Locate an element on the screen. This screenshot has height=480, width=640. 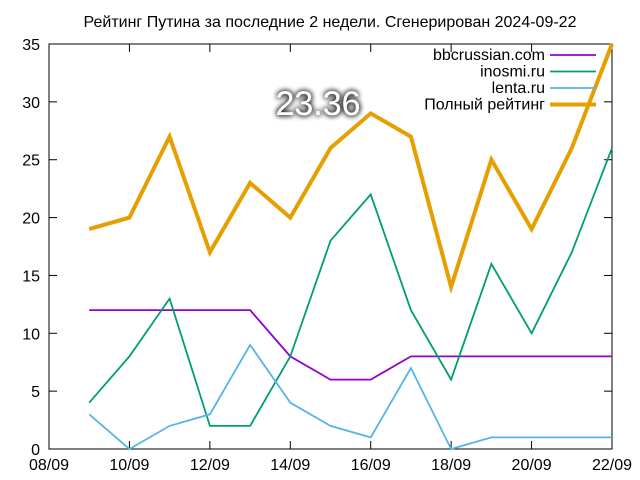
x-tick-label: 16/09 is located at coordinates (371, 465).